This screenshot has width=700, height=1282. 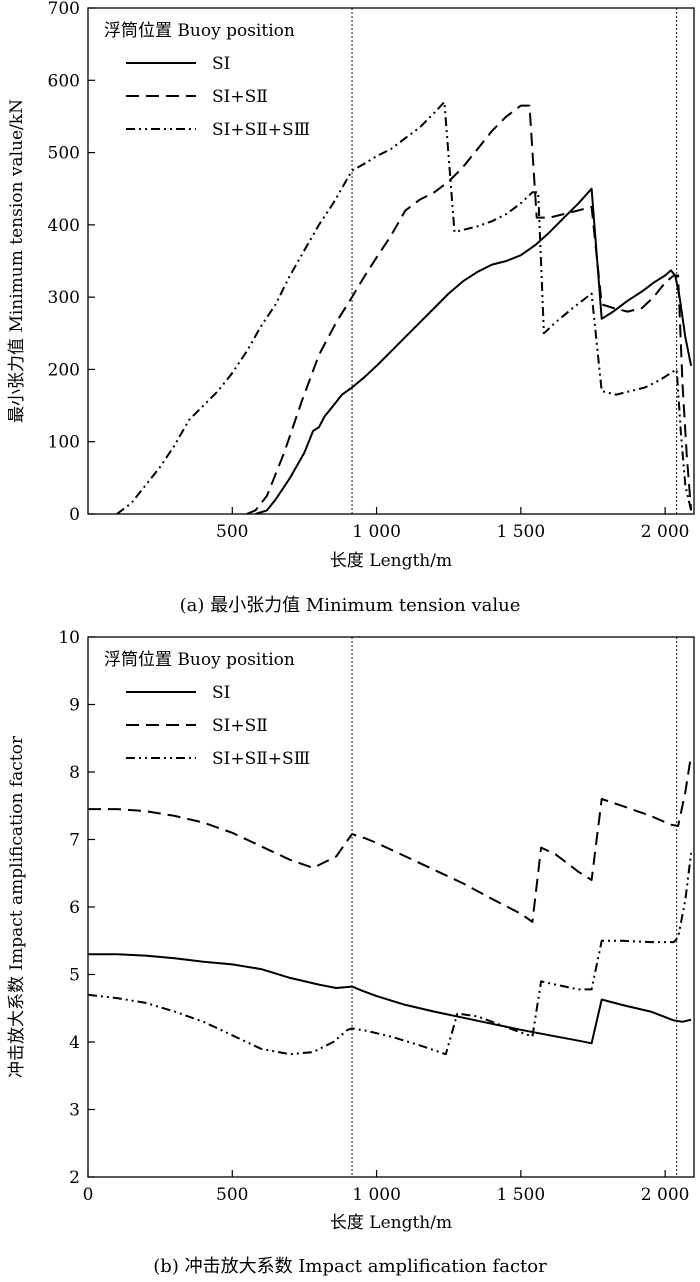 What do you see at coordinates (74, 515) in the screenshot?
I see `y-tick-label: 0` at bounding box center [74, 515].